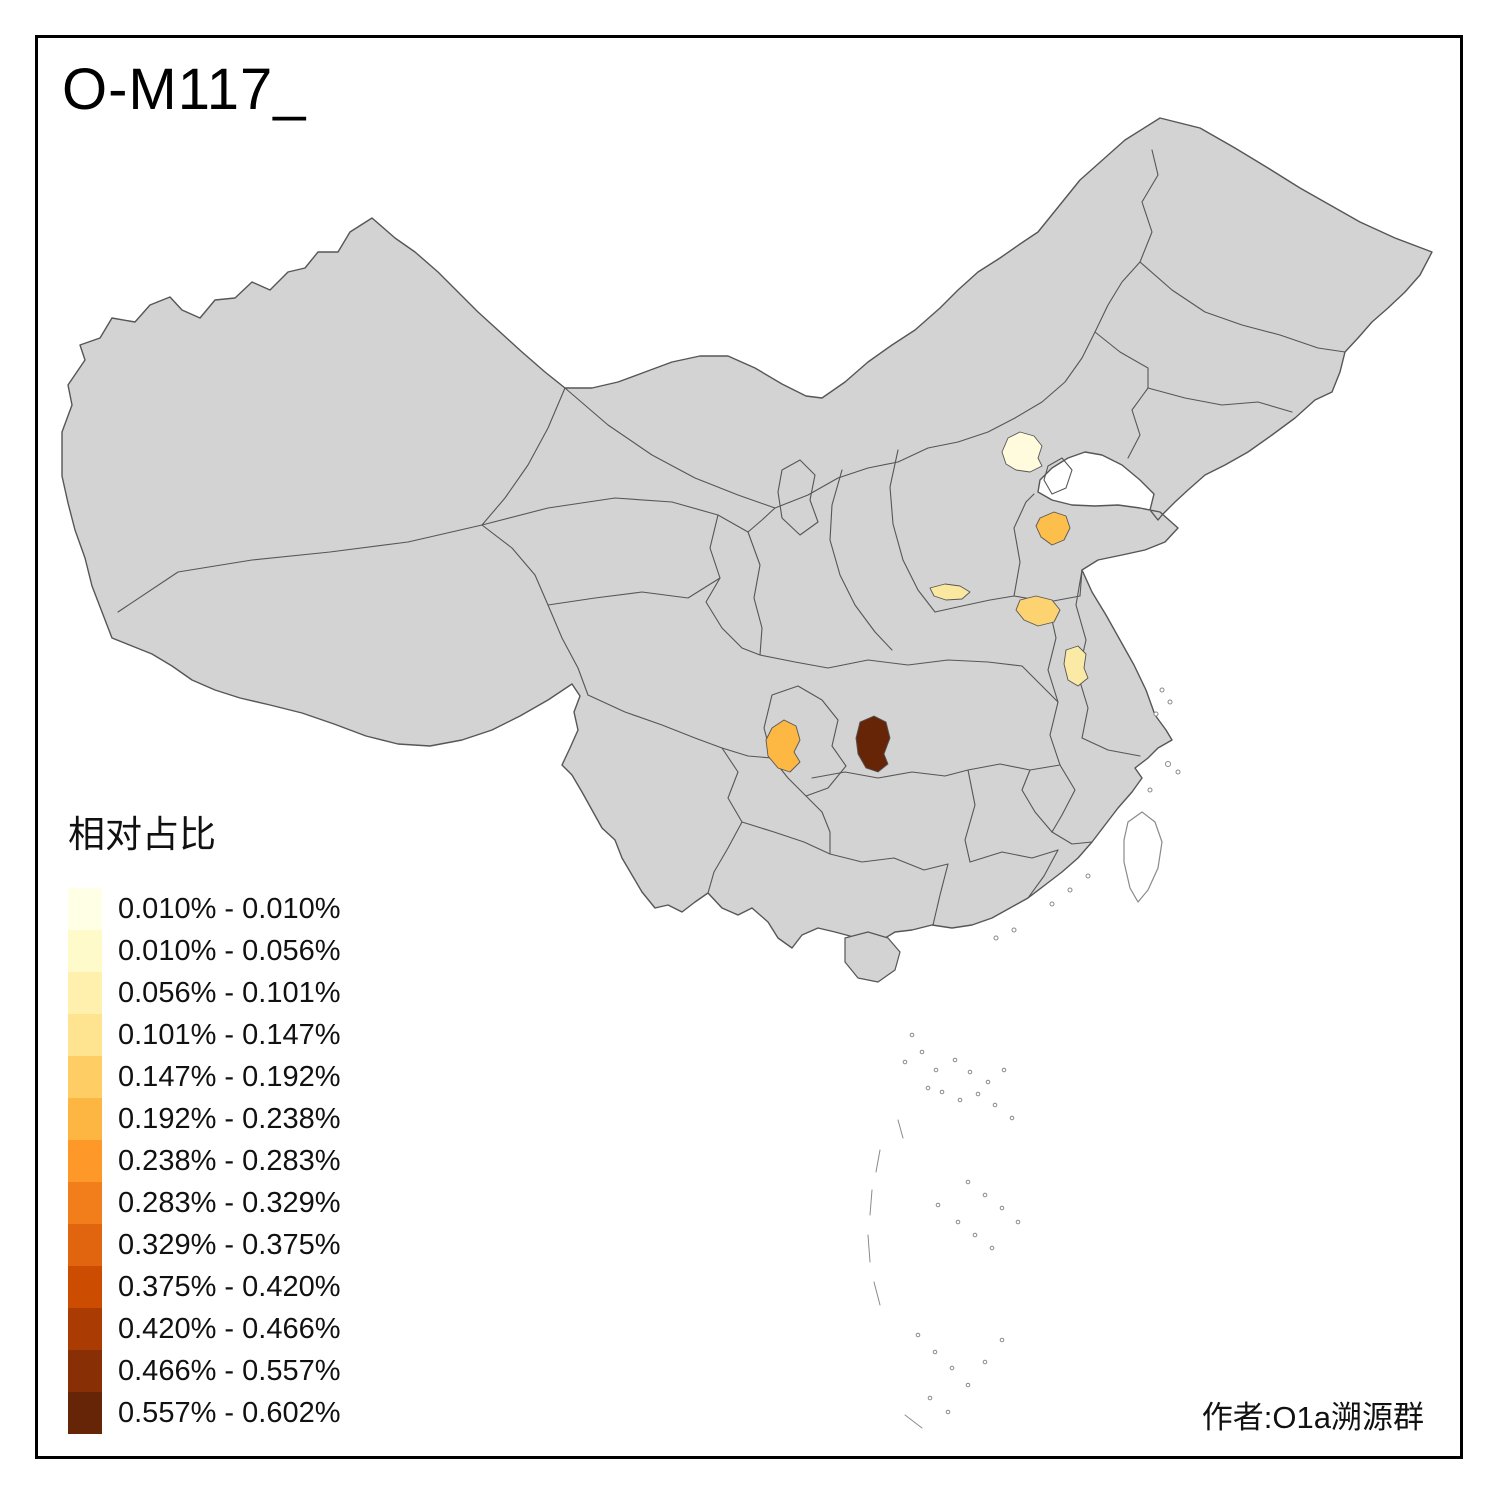 The image size is (1500, 1500). Describe the element at coordinates (204, 951) in the screenshot. I see `legend-item: 0.010% - 0.056%` at that location.